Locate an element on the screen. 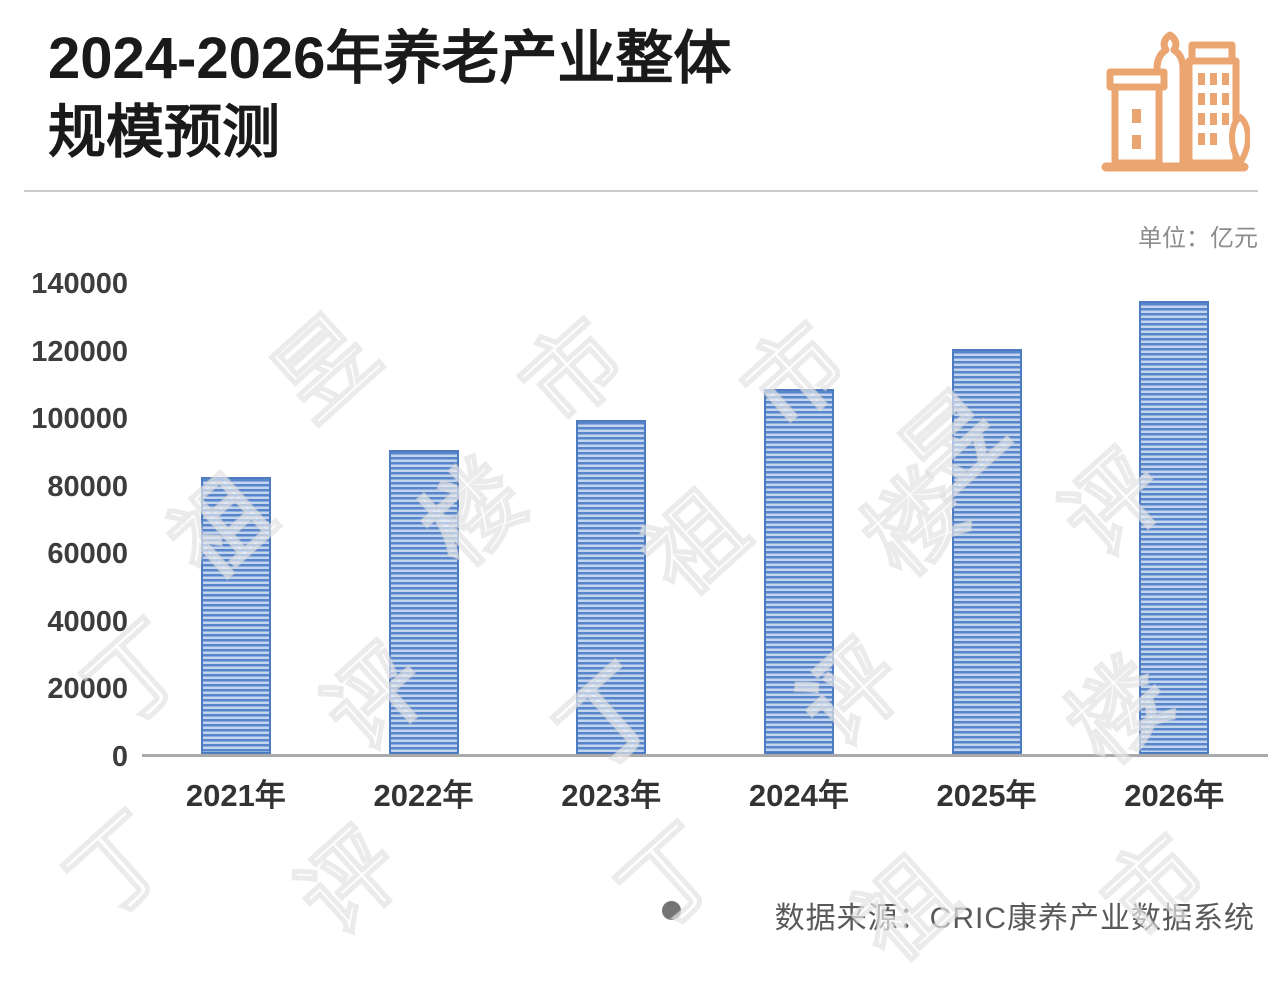  watermark-char: 市 is located at coordinates (1156, 888).